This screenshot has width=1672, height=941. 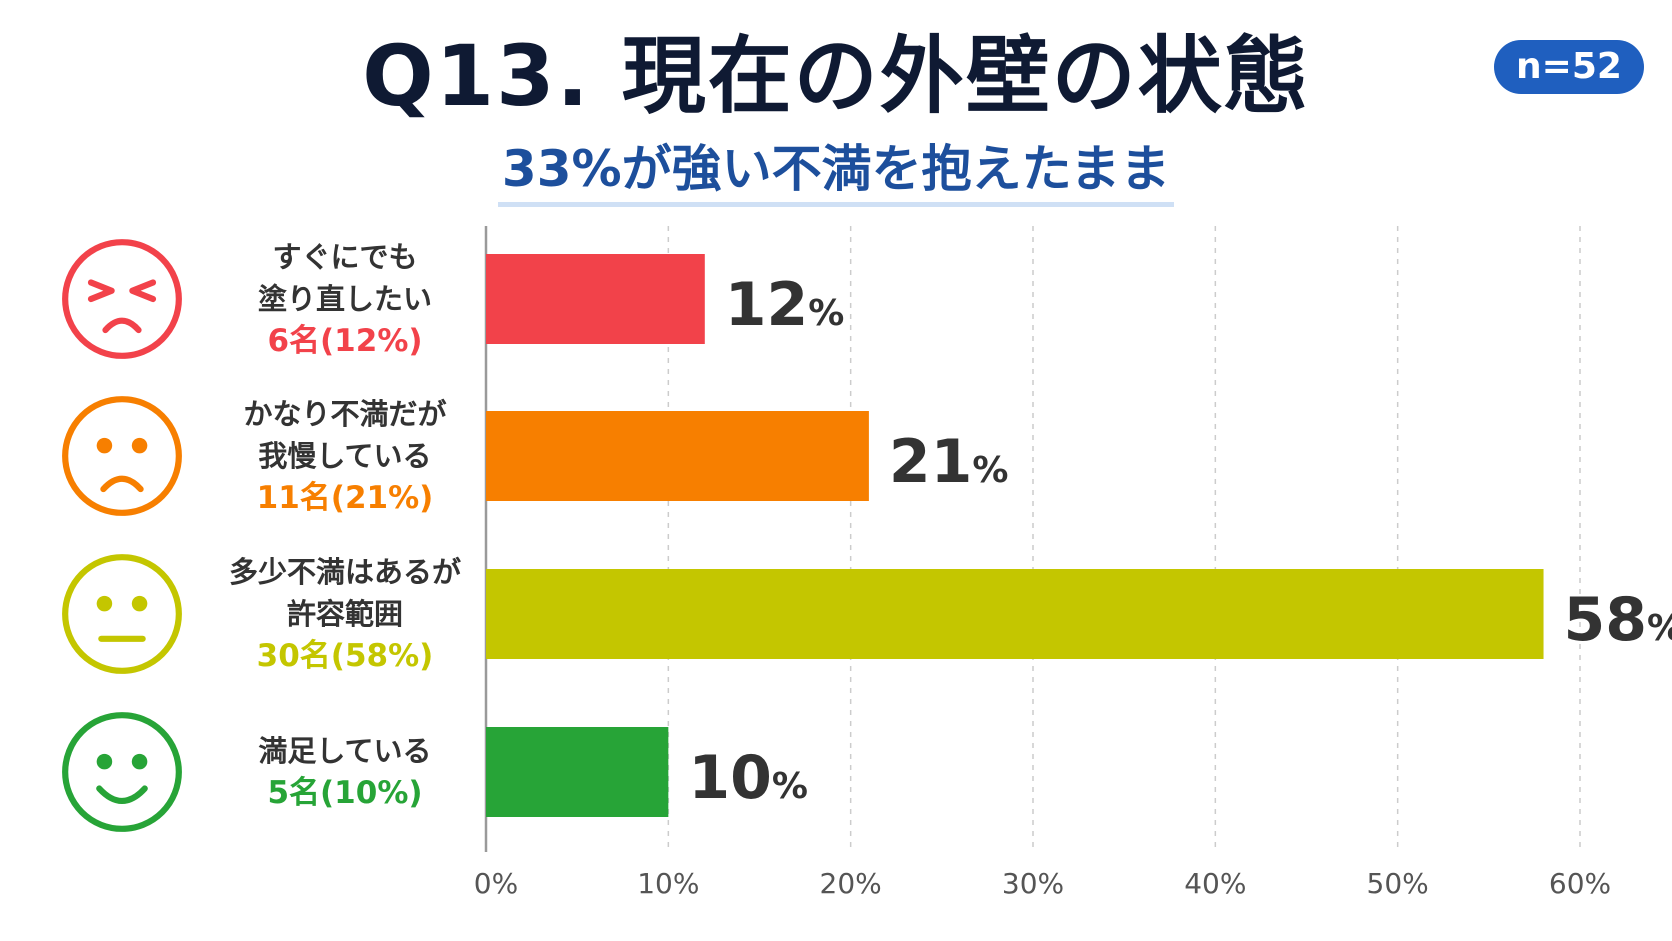 What do you see at coordinates (748, 778) in the screenshot?
I see `bar-value-label: 10%` at bounding box center [748, 778].